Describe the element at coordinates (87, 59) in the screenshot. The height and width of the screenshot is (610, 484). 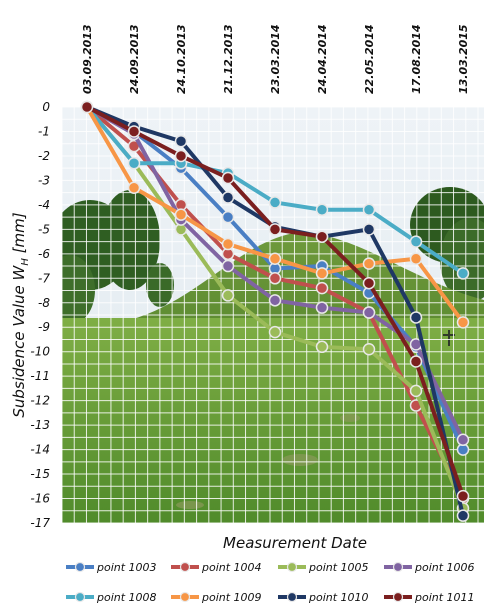
I see `x-tick-label: 03.09.2013` at that location.